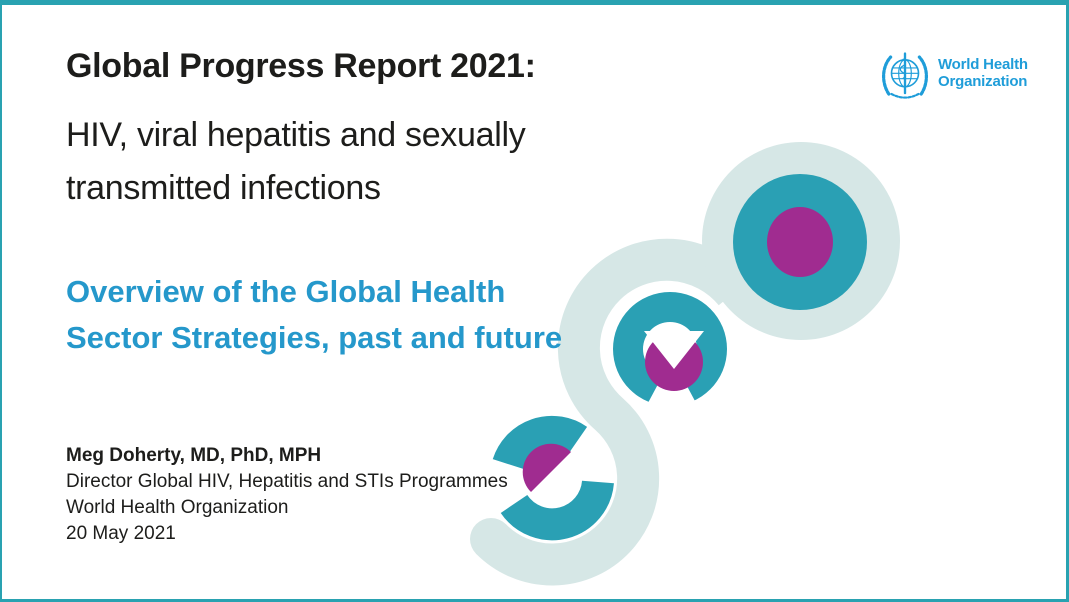  I want to click on presentation-date: 20 May 2021, so click(121, 533).